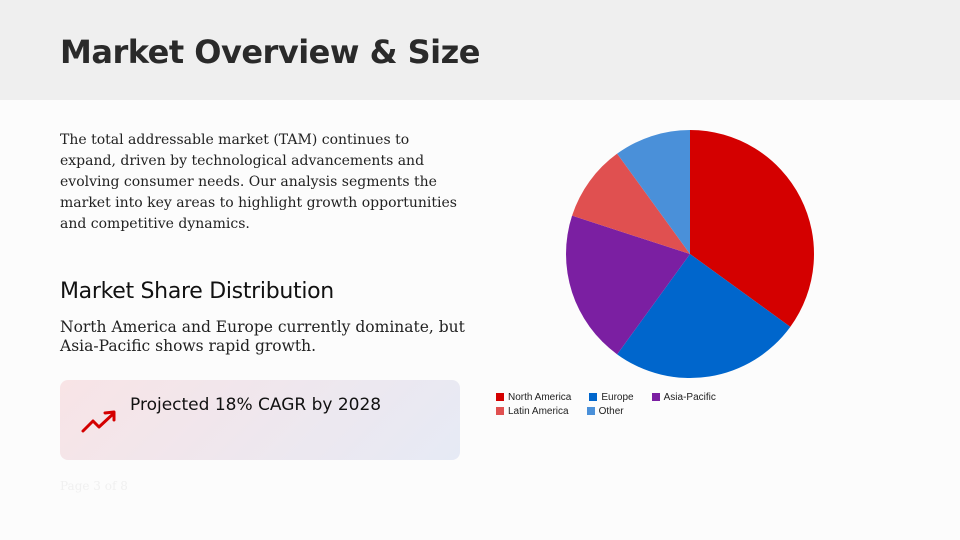 The height and width of the screenshot is (540, 960). Describe the element at coordinates (540, 397) in the screenshot. I see `legend-label: North America` at that location.